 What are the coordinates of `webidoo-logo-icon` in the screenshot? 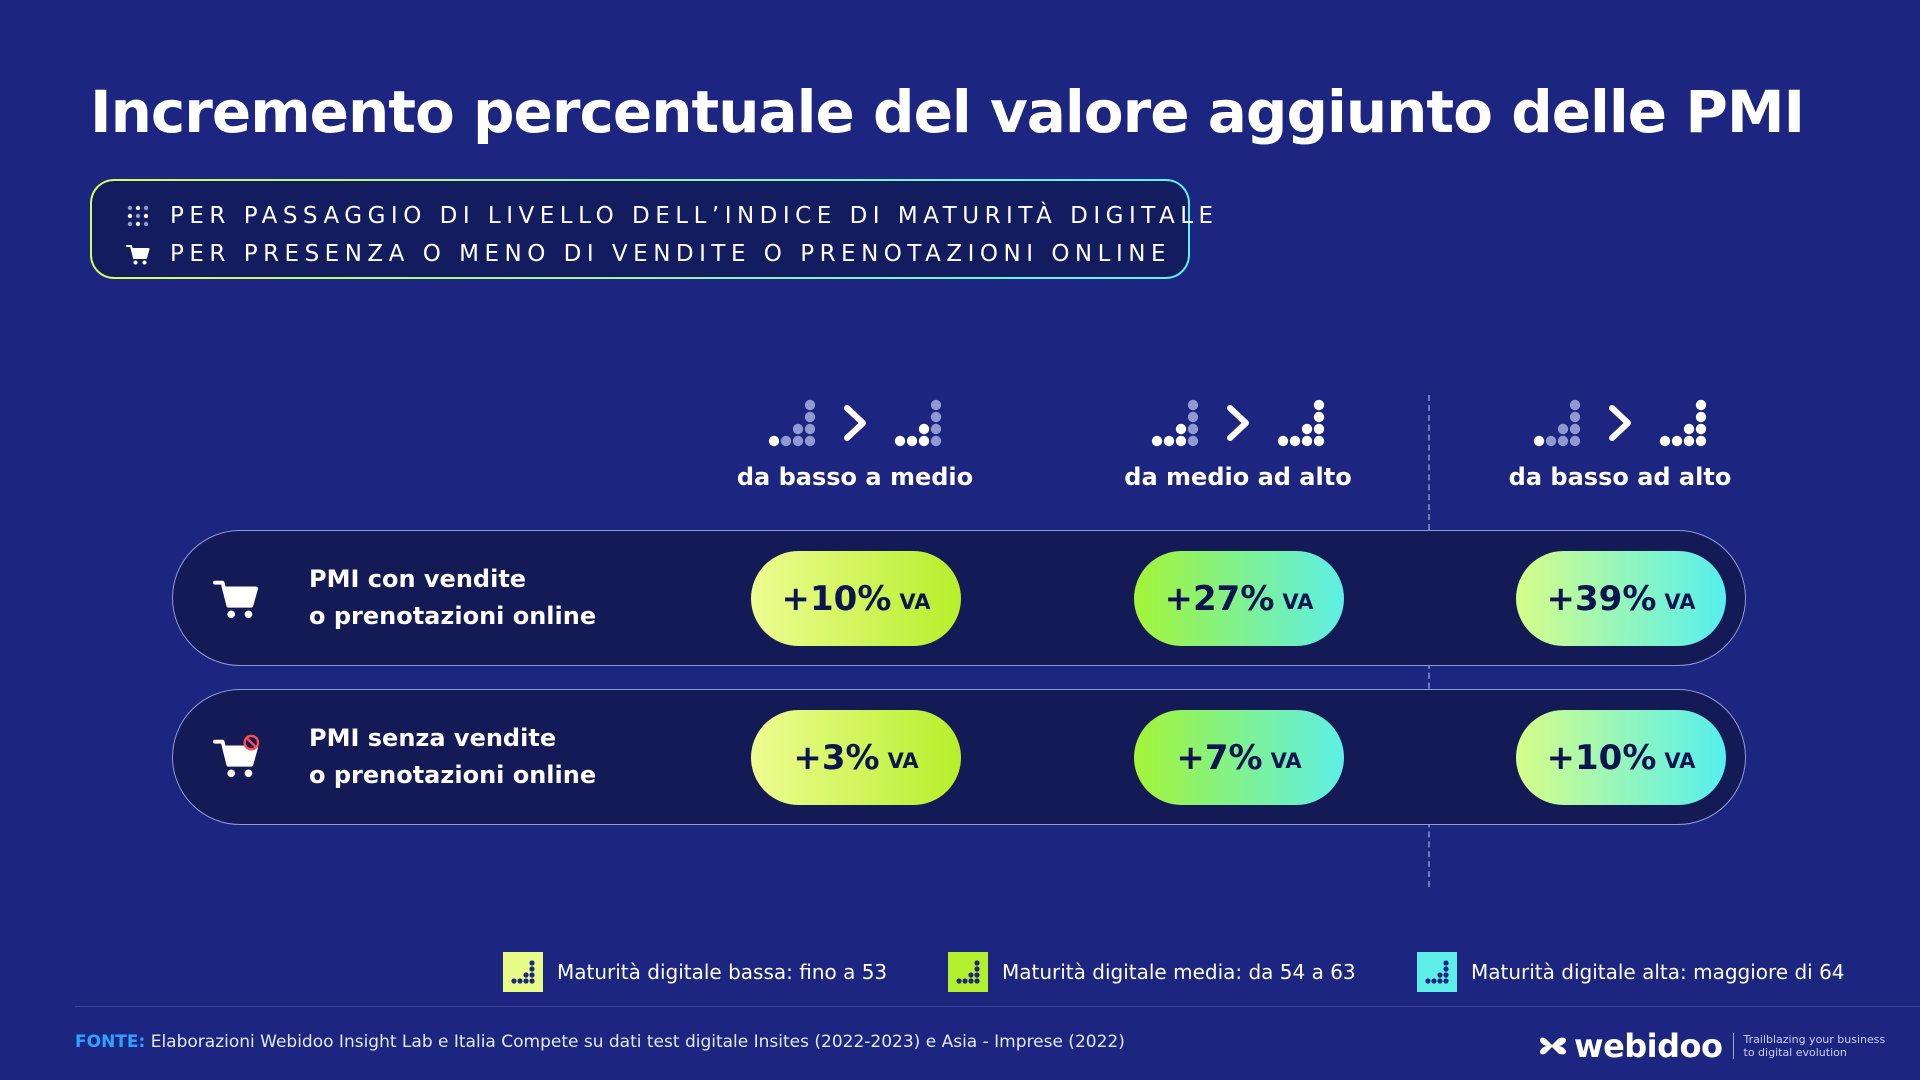 It's located at (1553, 1046).